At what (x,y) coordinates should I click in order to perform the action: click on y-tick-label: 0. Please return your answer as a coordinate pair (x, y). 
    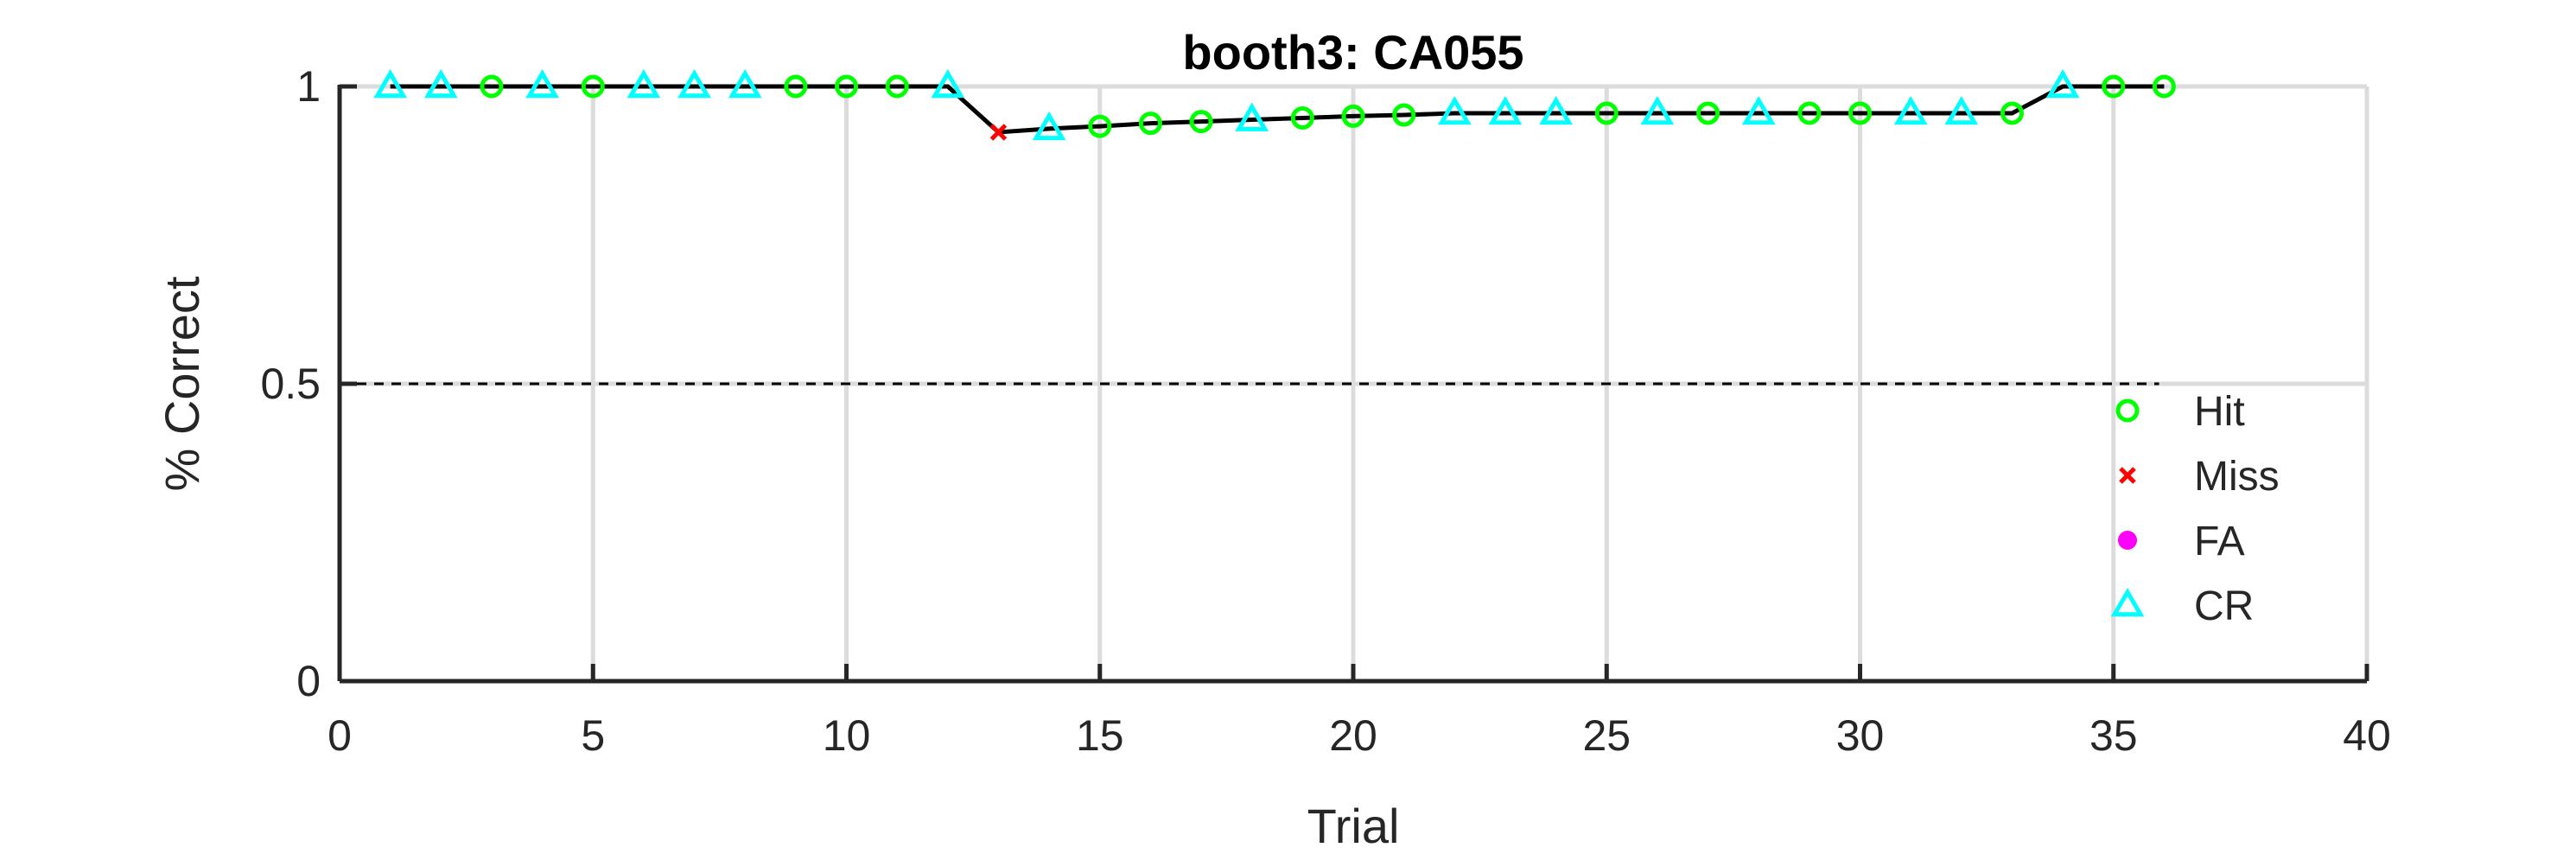
    Looking at the image, I should click on (308, 681).